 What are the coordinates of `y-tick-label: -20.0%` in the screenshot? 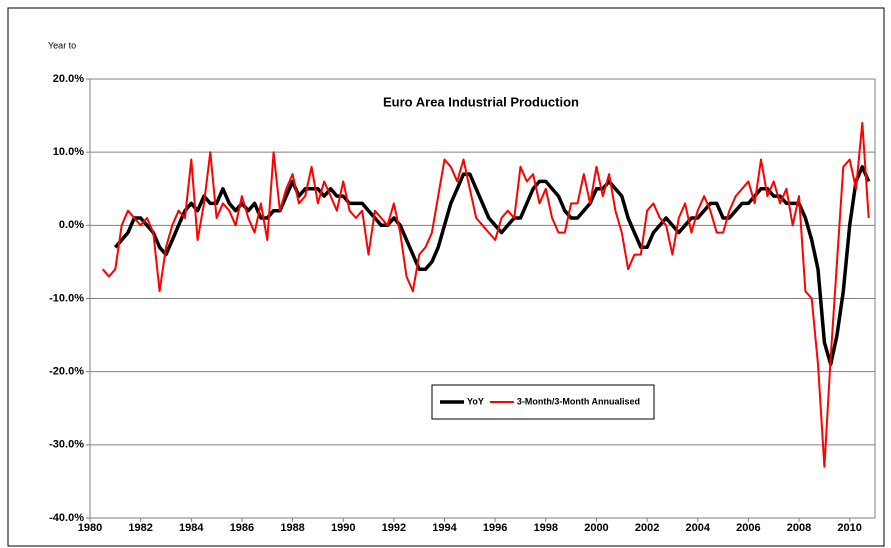 It's located at (66, 372).